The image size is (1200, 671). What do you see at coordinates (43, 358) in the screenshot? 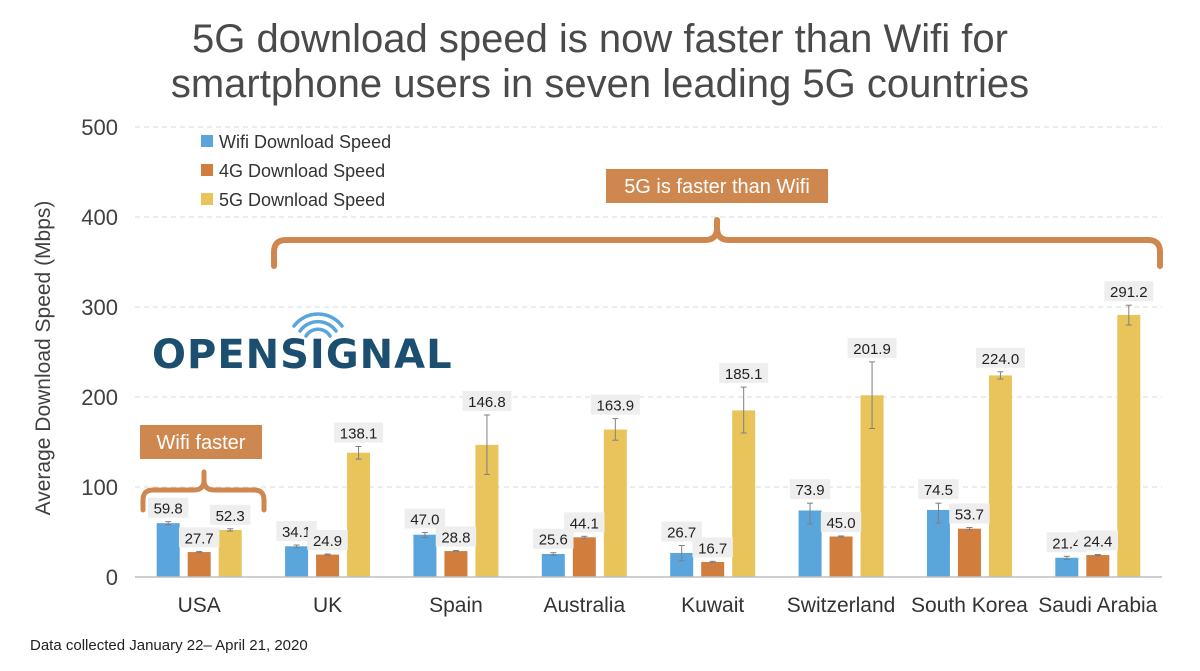
I see `y-axis-label: Average Download Speed (Mbps)` at bounding box center [43, 358].